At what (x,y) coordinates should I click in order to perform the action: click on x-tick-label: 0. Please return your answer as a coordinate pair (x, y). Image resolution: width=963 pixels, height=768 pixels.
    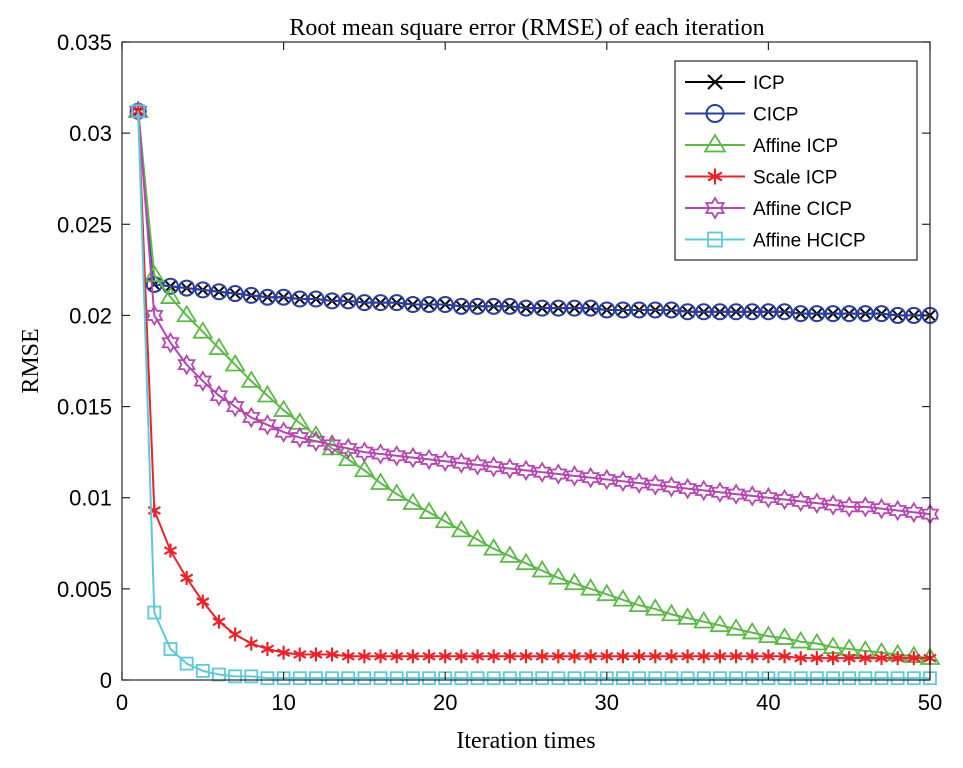
    Looking at the image, I should click on (122, 702).